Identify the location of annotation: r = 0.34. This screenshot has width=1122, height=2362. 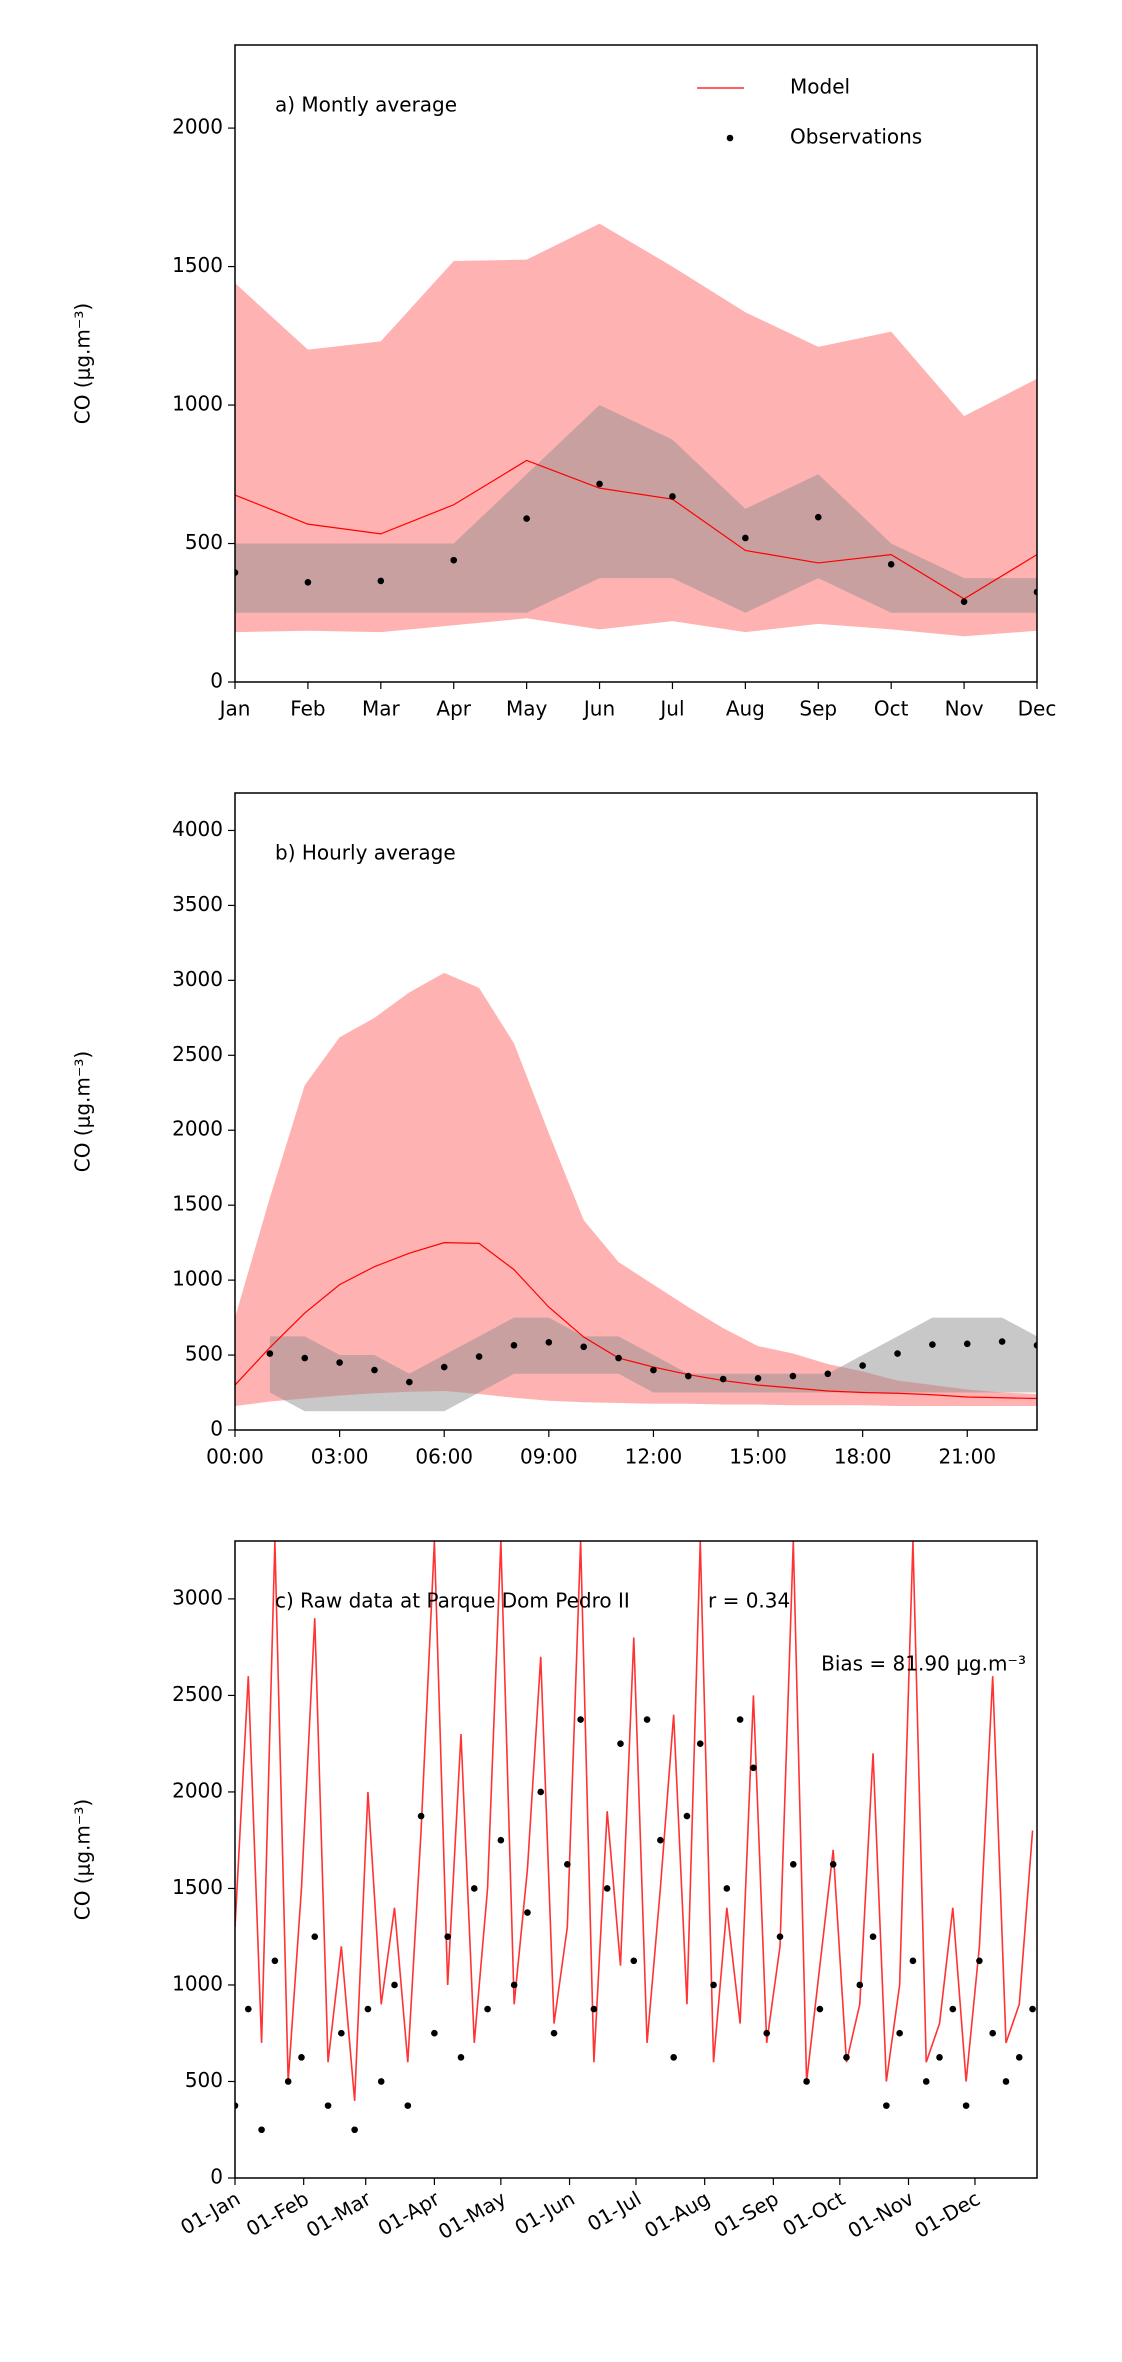
(749, 1601).